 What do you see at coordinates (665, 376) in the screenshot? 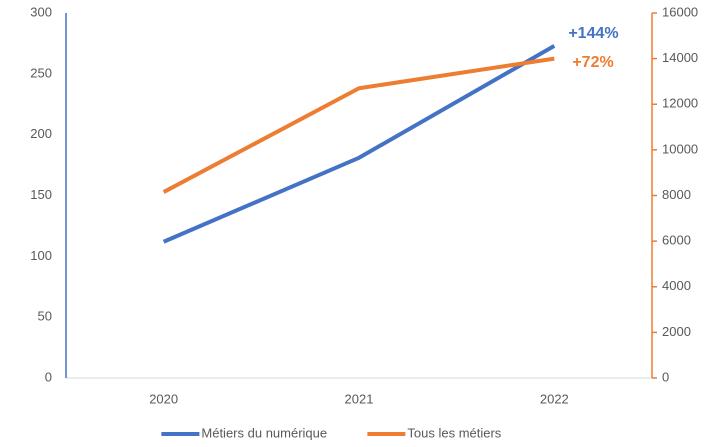
I see `y2-tick-label: 0` at bounding box center [665, 376].